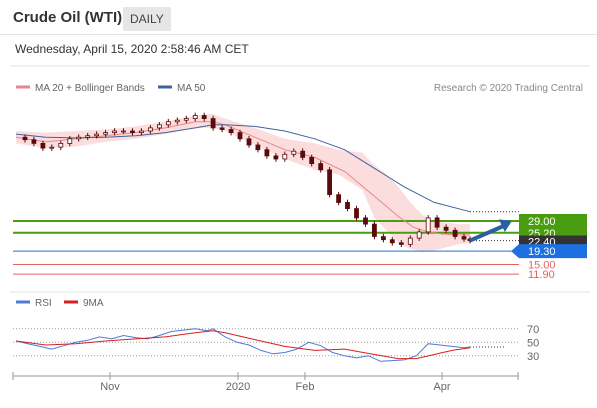  I want to click on x-axis-label: Apr, so click(441, 387).